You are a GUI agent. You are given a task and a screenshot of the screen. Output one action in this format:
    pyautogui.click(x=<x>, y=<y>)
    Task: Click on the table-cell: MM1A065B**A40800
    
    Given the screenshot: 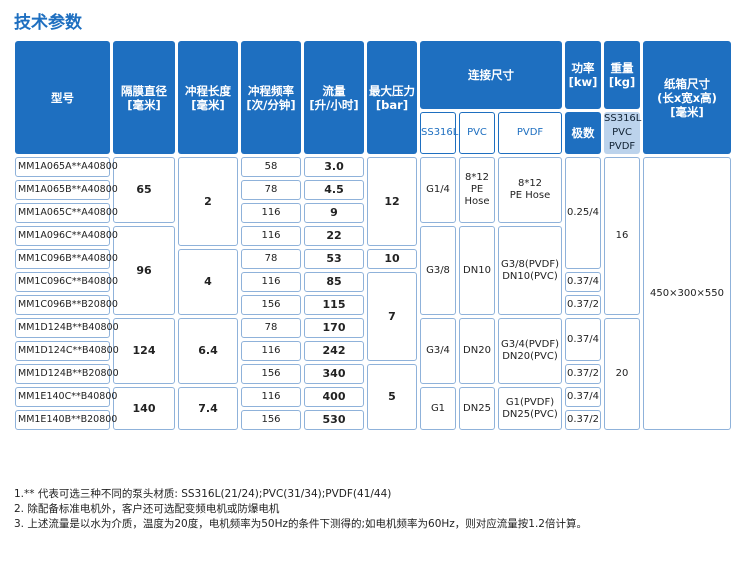 What is the action you would take?
    pyautogui.click(x=66, y=190)
    